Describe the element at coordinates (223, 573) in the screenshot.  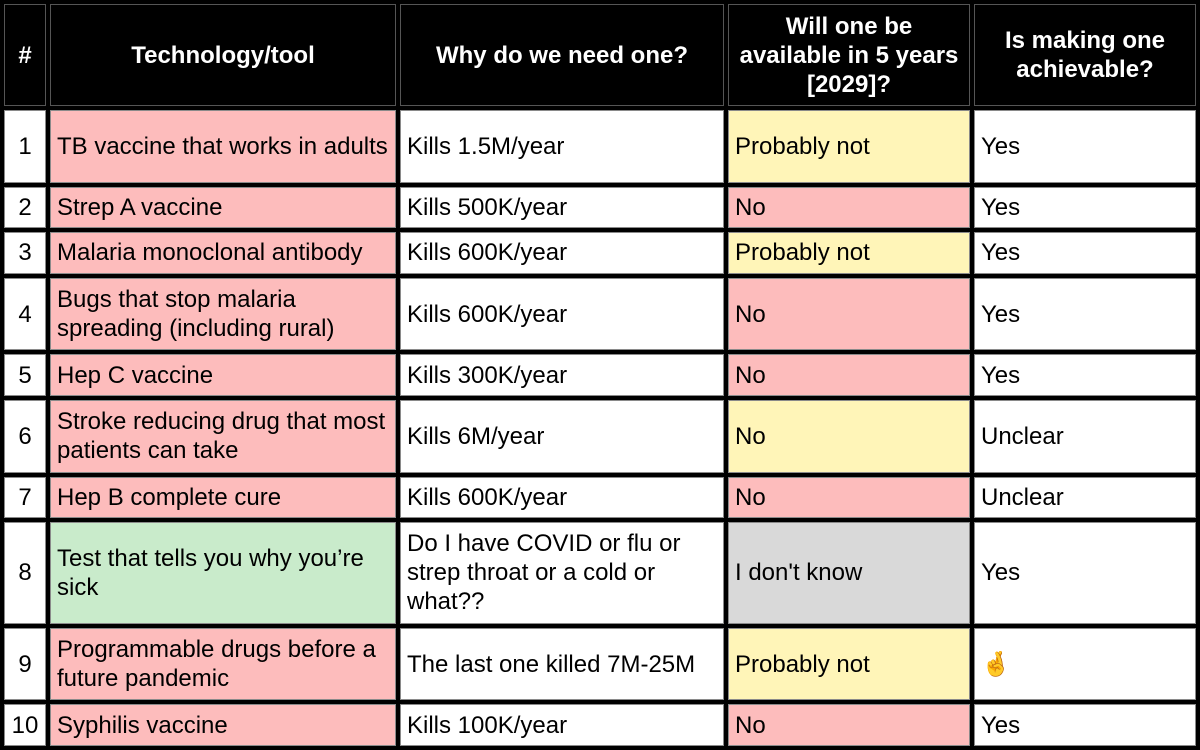
I see `technology: Test that tells you why you’re sick` at that location.